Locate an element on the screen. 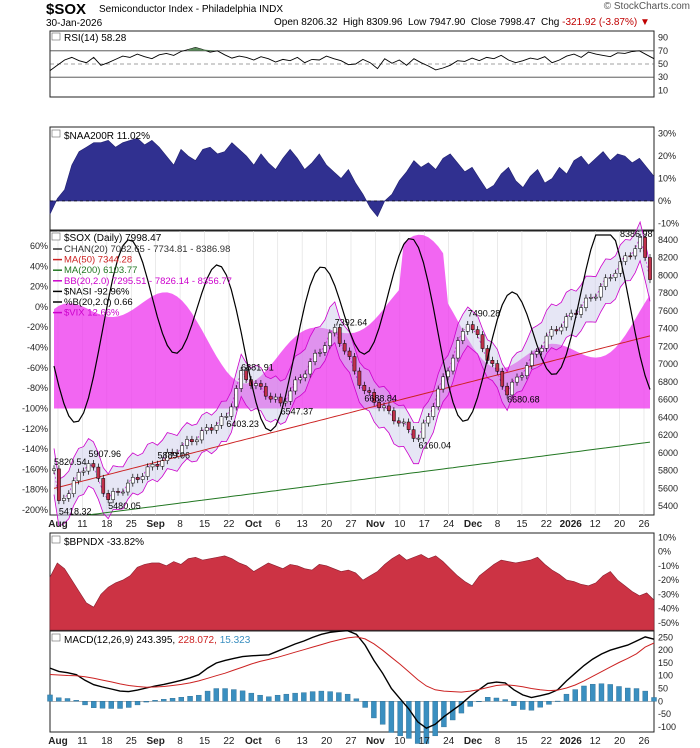  left-tick: -20% is located at coordinates (37, 327).